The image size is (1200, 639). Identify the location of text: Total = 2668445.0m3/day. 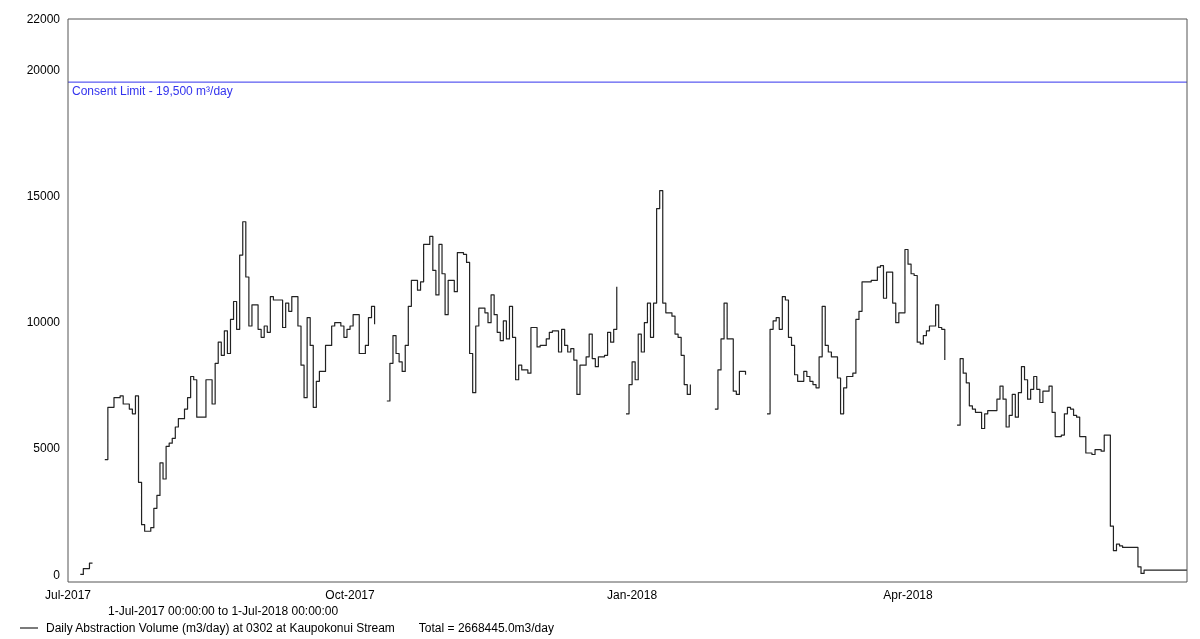
(486, 628).